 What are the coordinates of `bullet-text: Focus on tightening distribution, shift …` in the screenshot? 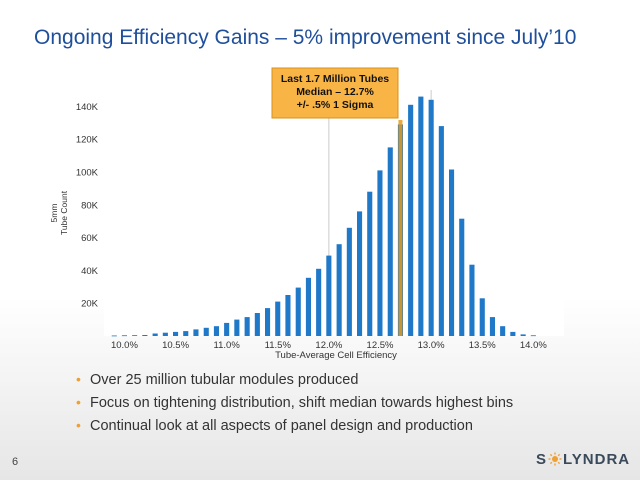 It's located at (302, 403).